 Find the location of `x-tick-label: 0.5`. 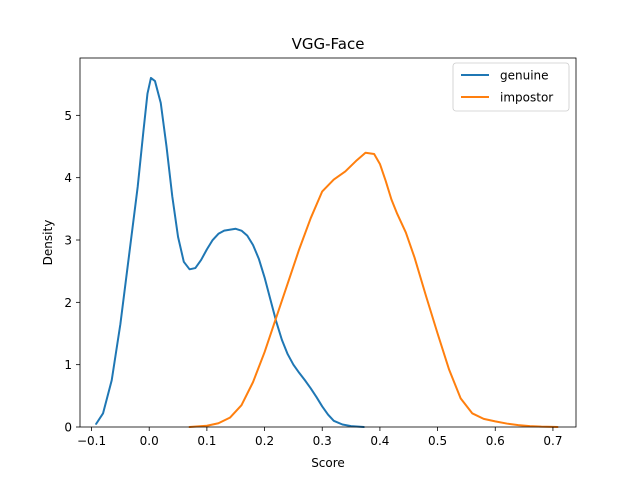

x-tick-label: 0.5 is located at coordinates (437, 441).